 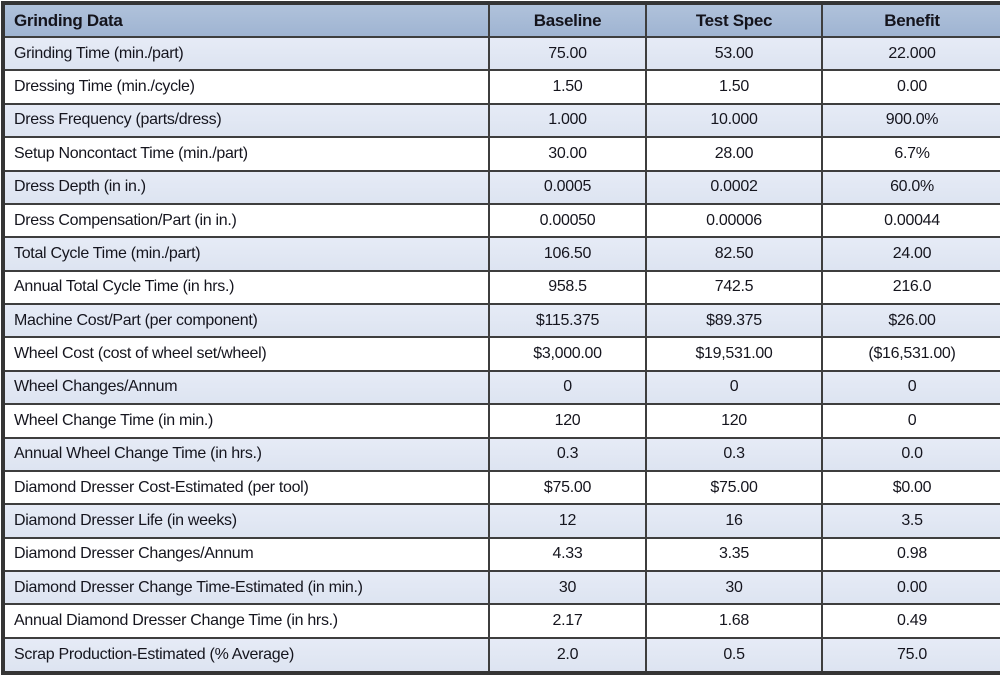 I want to click on baseline-value: 4.33, so click(x=567, y=554).